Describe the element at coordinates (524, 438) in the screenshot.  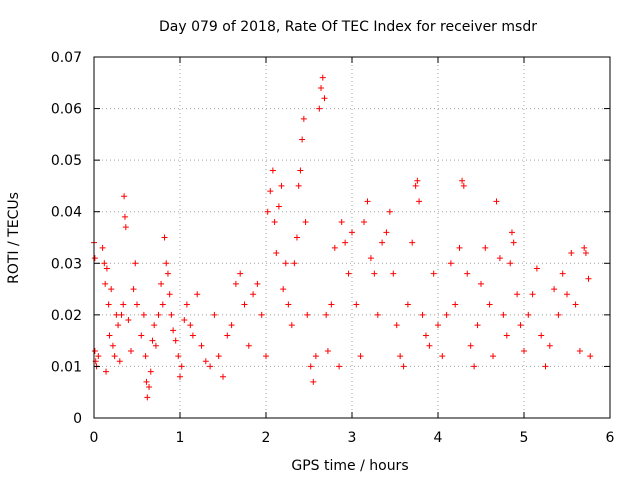
I see `x-tick-label: 5` at that location.